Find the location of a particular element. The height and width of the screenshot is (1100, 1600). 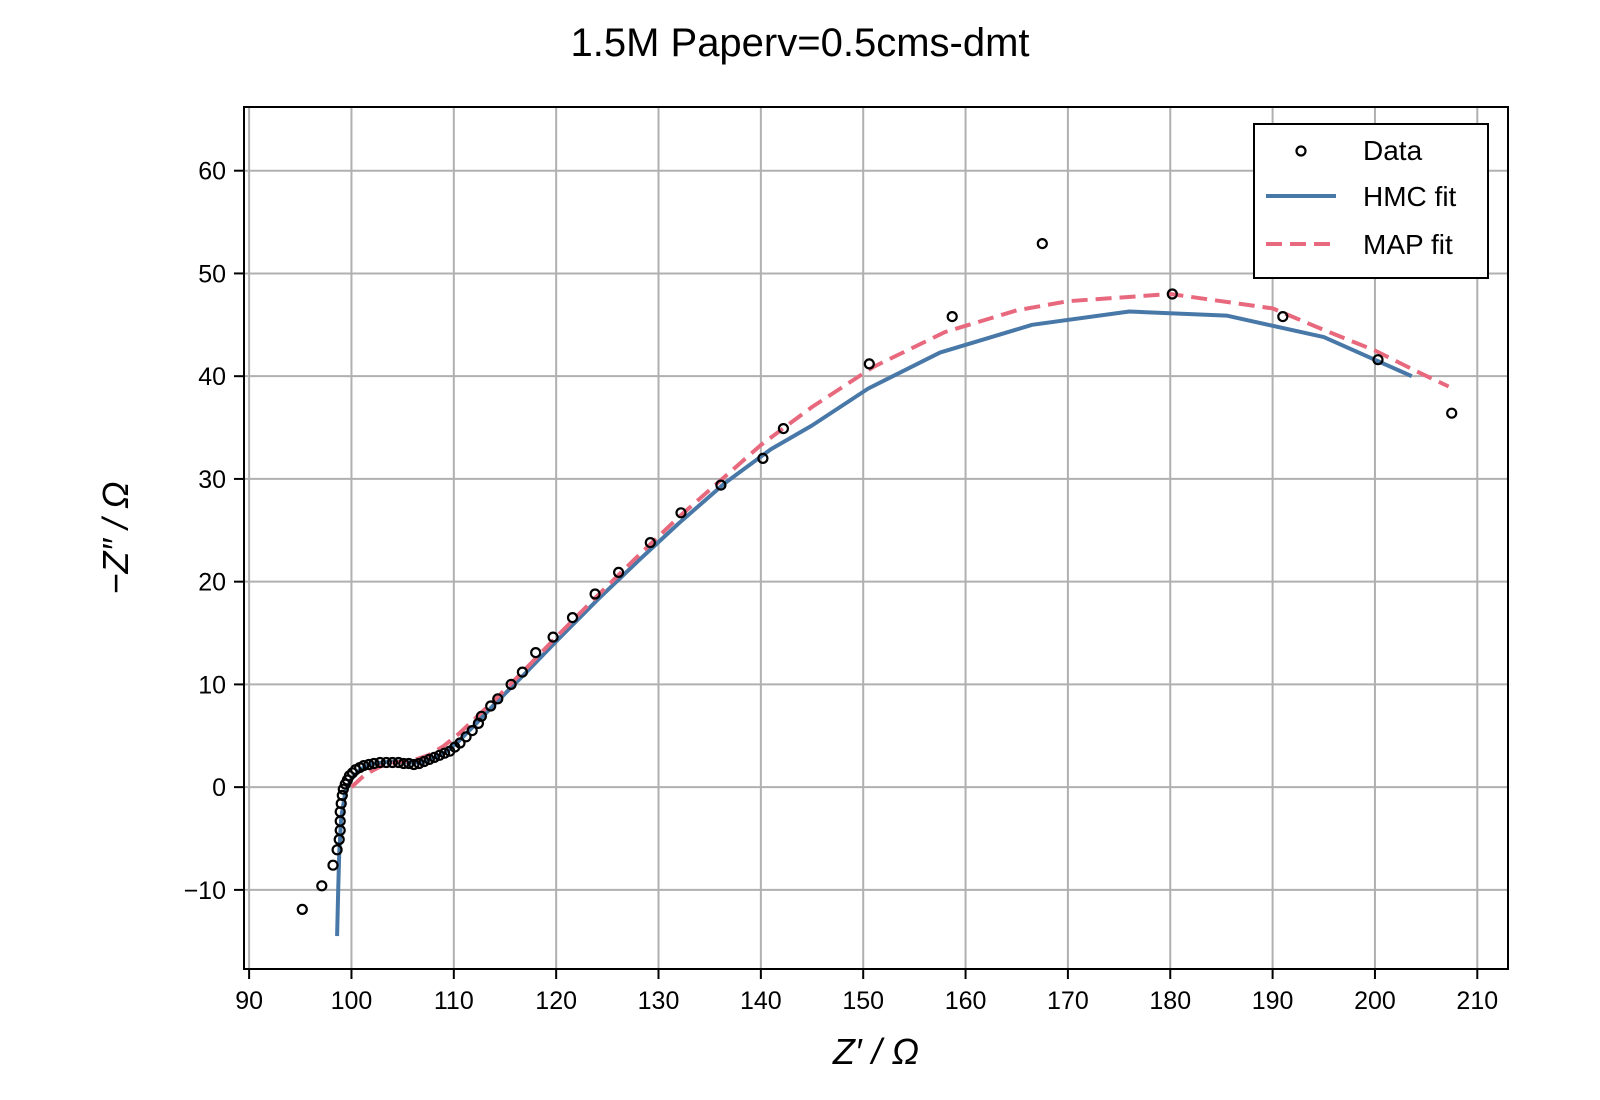

legend: Data HMC fit MAP fit is located at coordinates (1371, 201).